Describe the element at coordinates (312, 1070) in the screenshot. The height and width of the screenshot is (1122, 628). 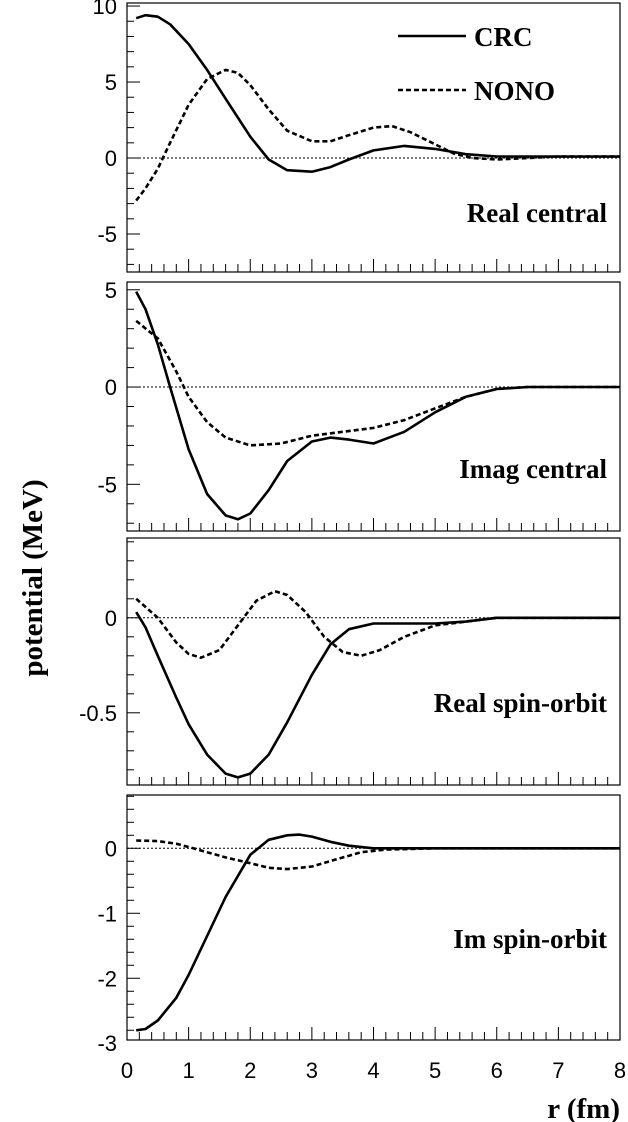
I see `x-tick-label: 3` at that location.